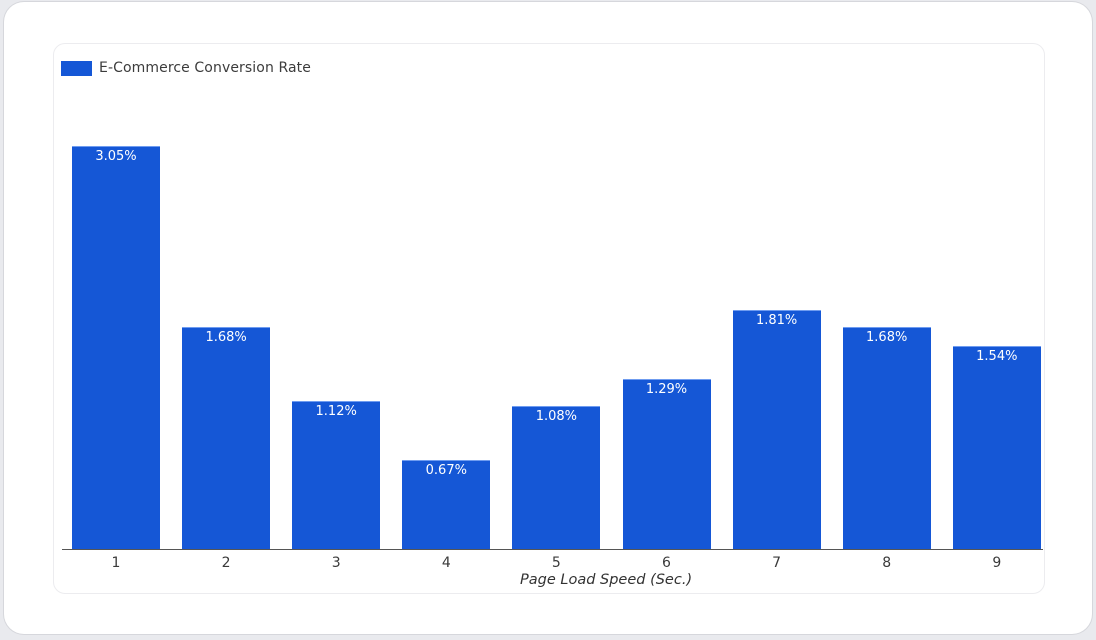  I want to click on bar-1: 3.05%, so click(116, 347).